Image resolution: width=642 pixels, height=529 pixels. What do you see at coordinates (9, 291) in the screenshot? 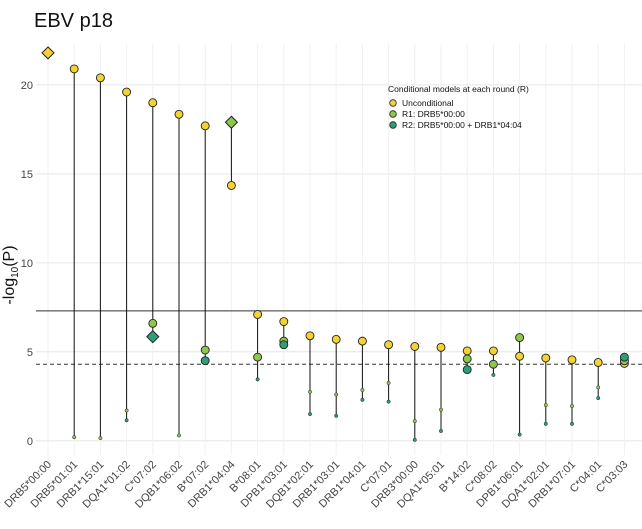
I see `y-axis-label-prefix: -log` at bounding box center [9, 291].